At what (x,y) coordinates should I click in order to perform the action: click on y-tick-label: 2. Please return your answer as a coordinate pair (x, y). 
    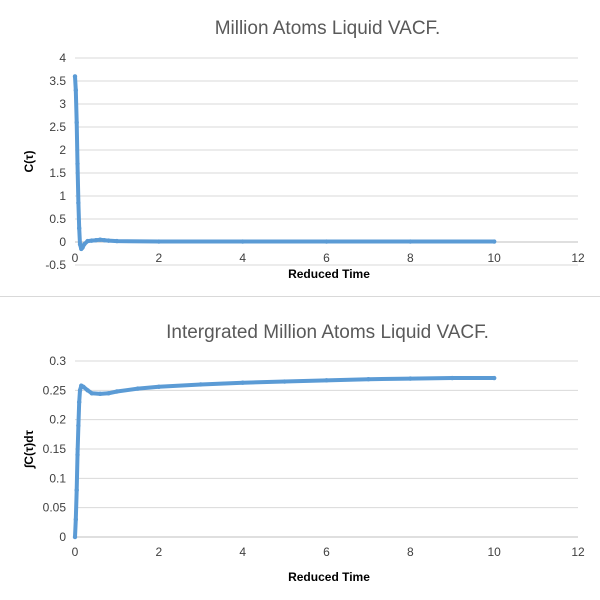
    Looking at the image, I should click on (62, 150).